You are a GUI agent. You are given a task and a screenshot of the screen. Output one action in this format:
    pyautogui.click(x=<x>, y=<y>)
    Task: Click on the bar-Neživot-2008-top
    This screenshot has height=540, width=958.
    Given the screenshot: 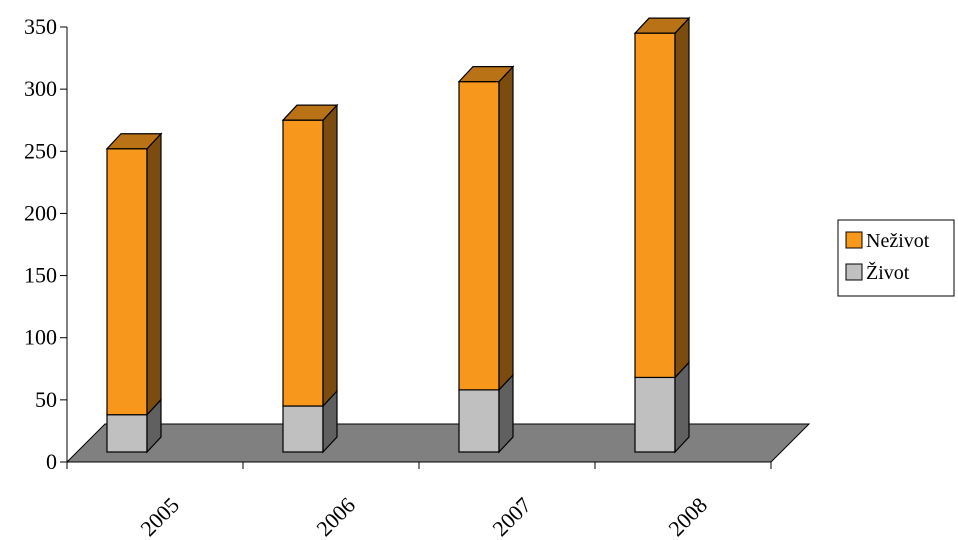 What is the action you would take?
    pyautogui.click(x=662, y=25)
    